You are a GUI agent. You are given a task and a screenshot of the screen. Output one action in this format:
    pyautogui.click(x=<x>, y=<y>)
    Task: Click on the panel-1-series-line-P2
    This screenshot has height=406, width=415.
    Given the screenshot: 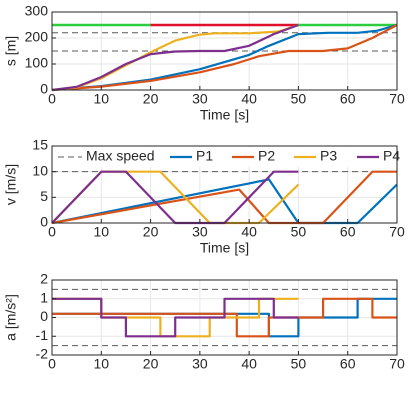 What is the action you would take?
    pyautogui.click(x=224, y=58)
    